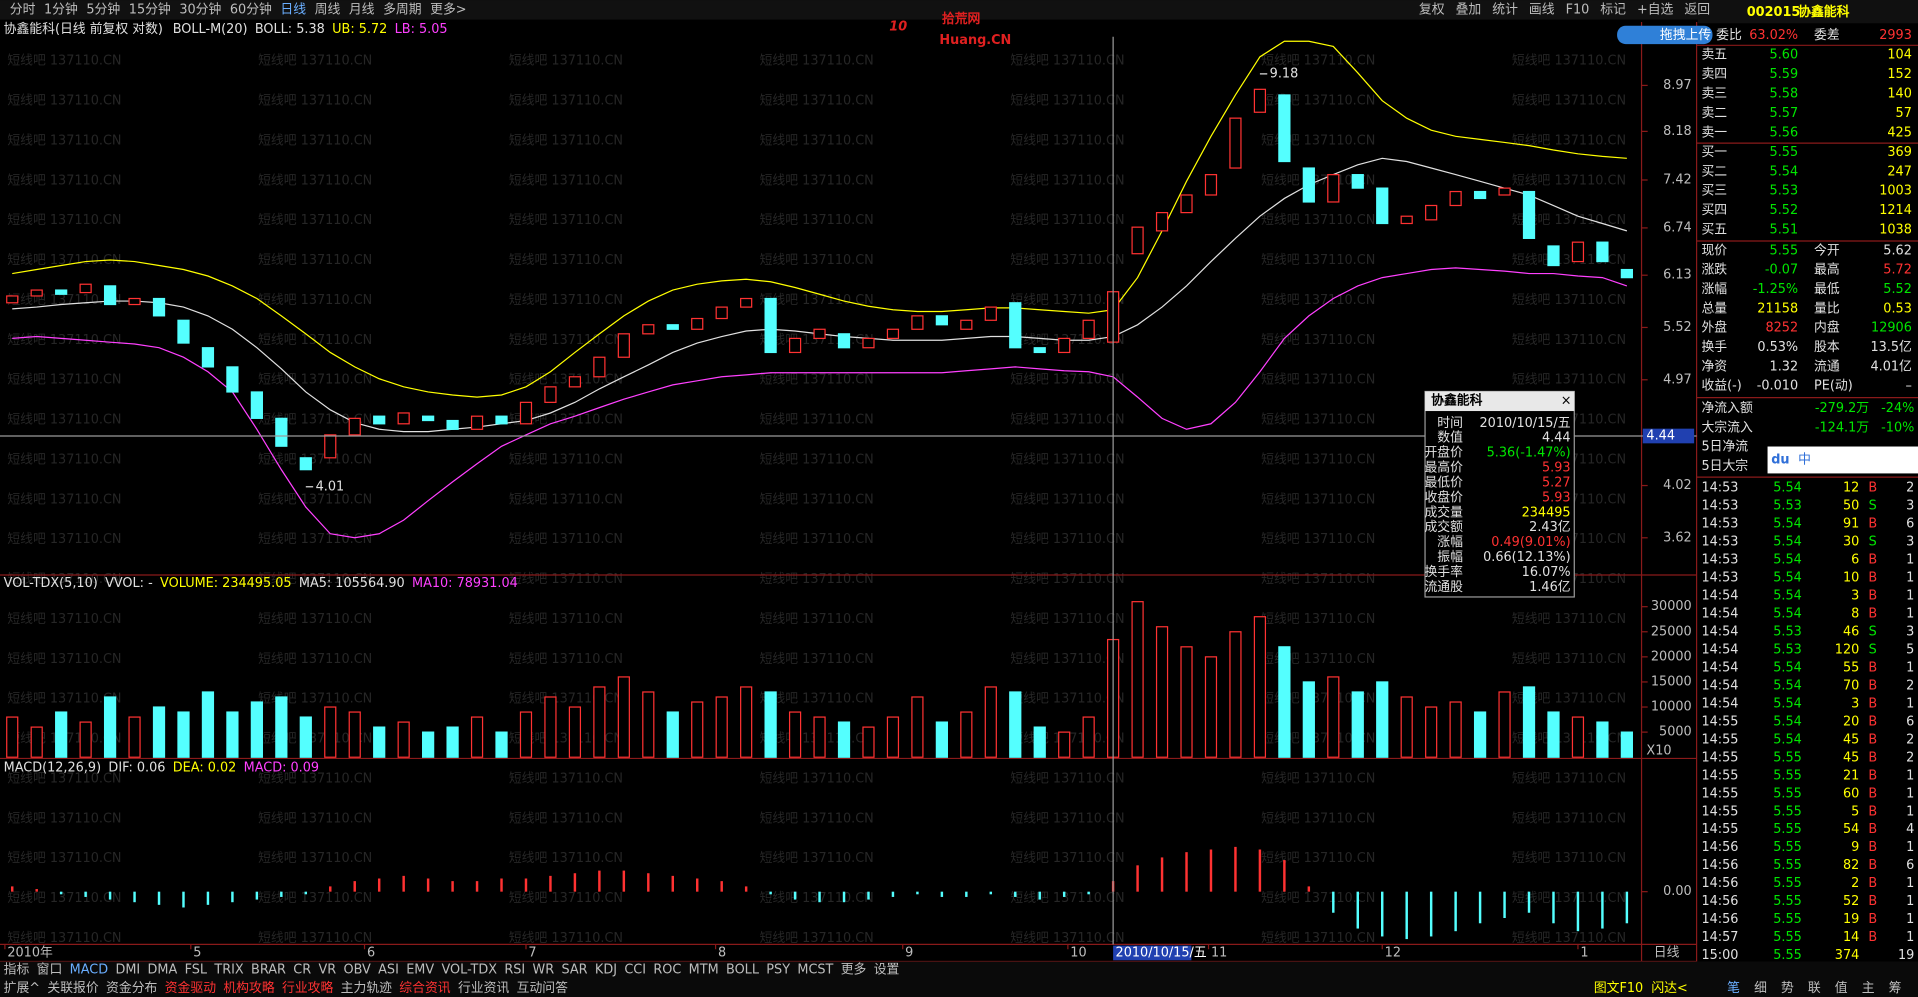  Describe the element at coordinates (190, 988) in the screenshot. I see `service-tab: 资金驱动` at that location.